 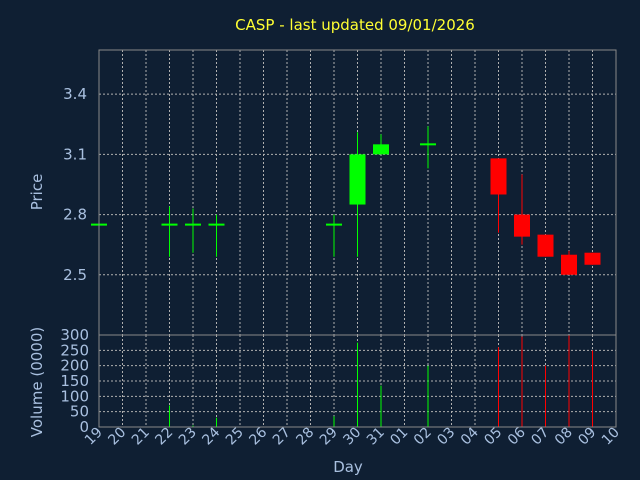 I want to click on x-tick-label: 23, so click(x=188, y=437).